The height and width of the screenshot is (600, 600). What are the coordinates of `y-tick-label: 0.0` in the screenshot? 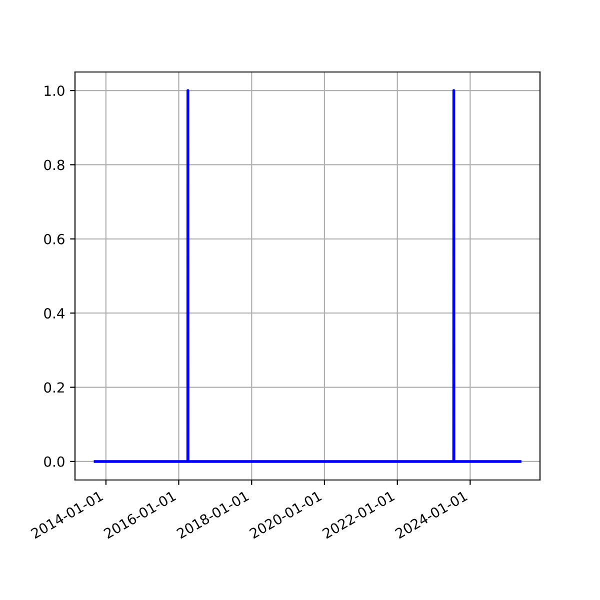 It's located at (54, 461).